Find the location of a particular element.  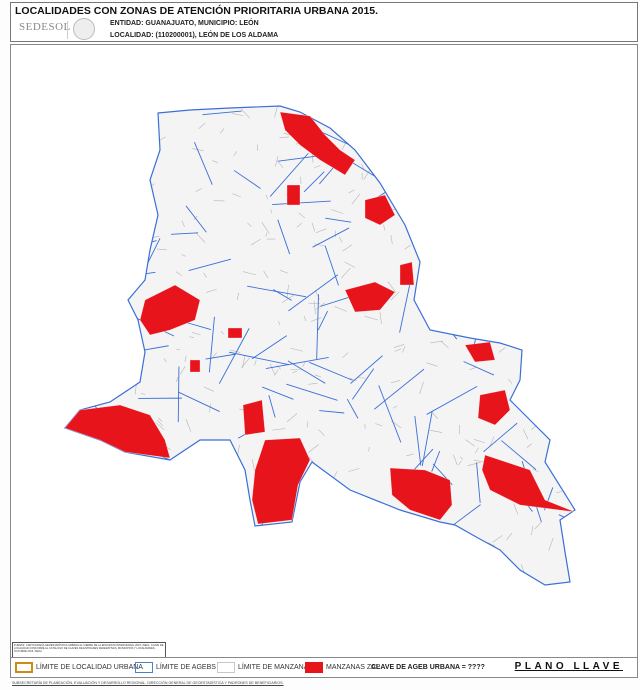

locality-swatch is located at coordinates (24, 667).